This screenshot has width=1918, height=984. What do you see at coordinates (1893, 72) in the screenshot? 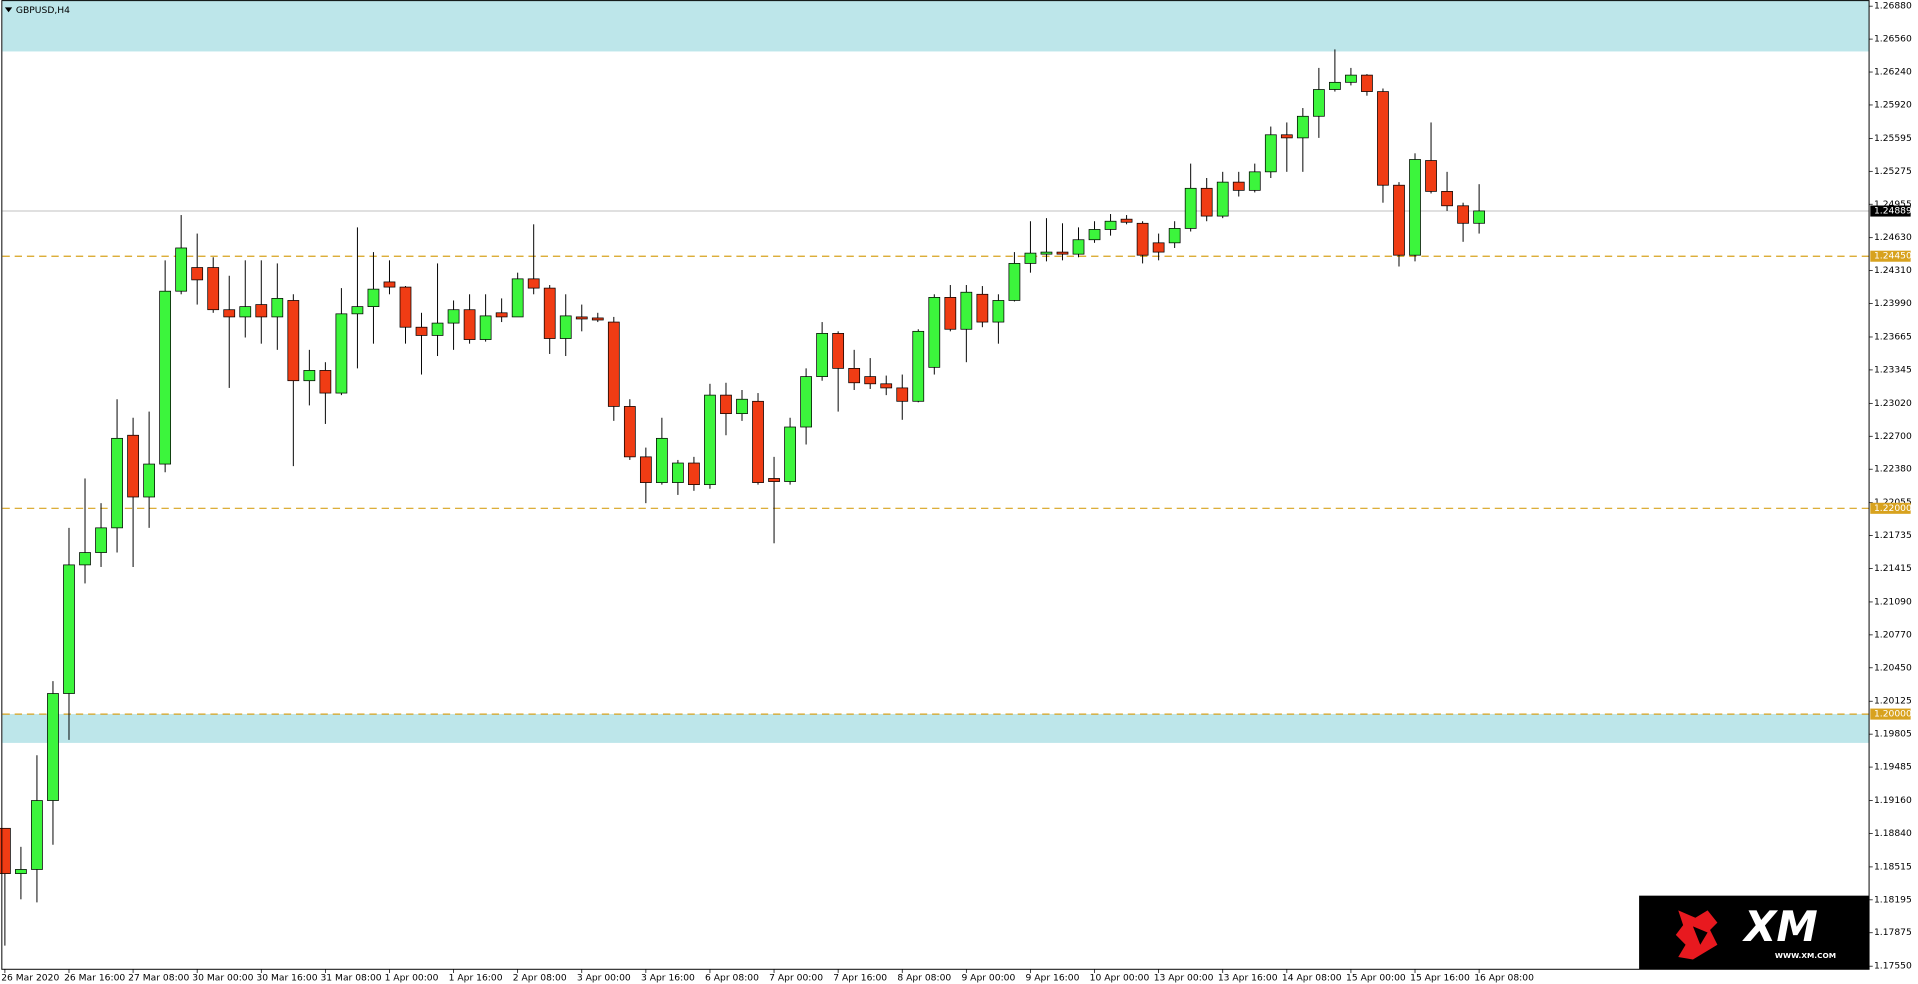
I see `y-tick-label: 1.26240` at bounding box center [1893, 72].